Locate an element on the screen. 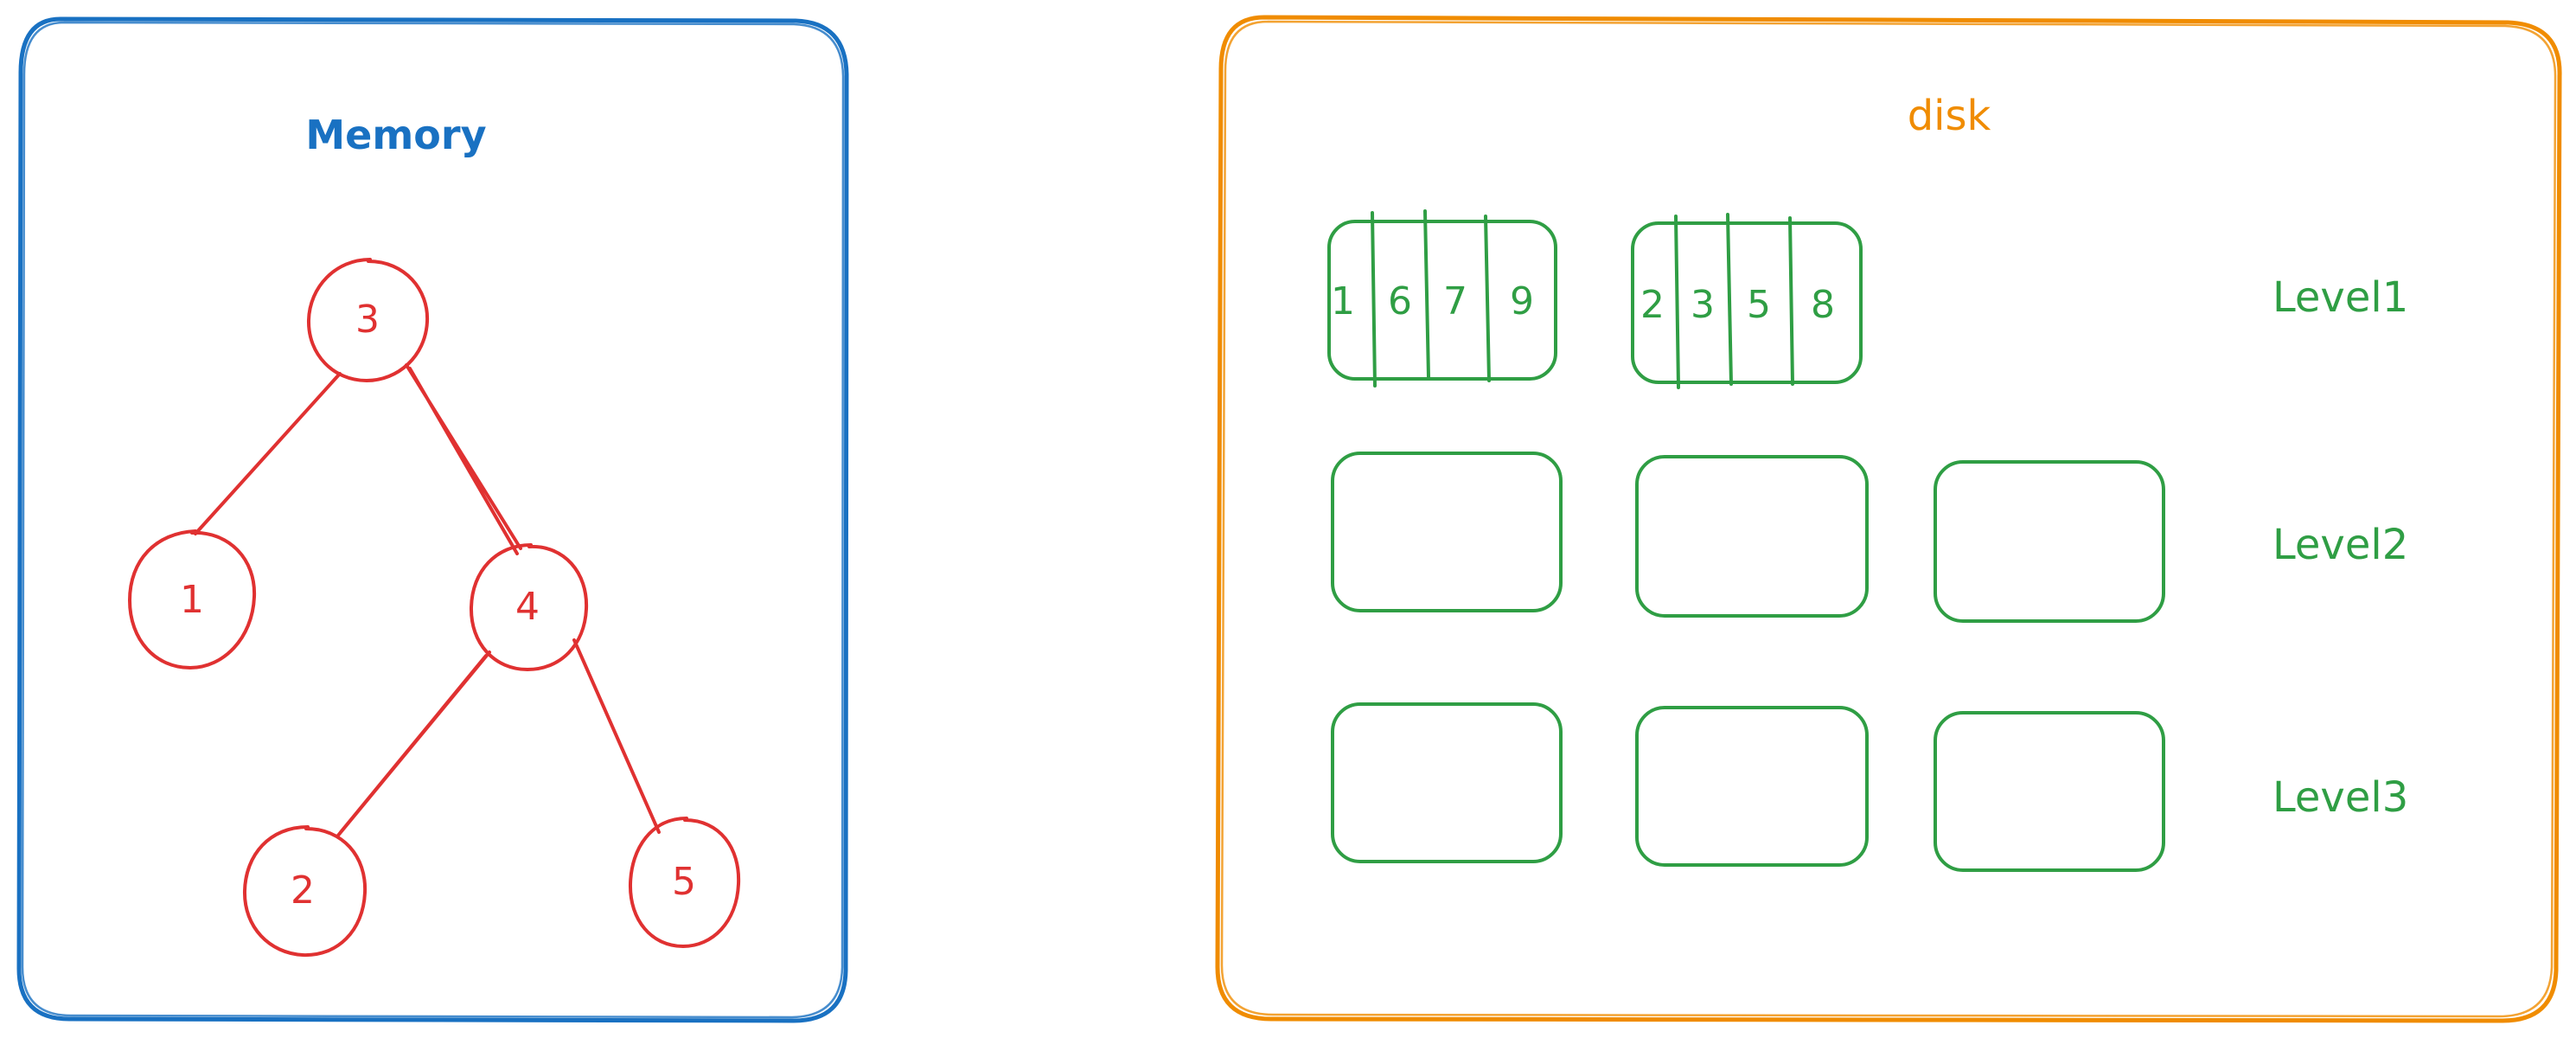 This screenshot has width=2576, height=1038. level-1-block-1-dividers is located at coordinates (1431, 298).